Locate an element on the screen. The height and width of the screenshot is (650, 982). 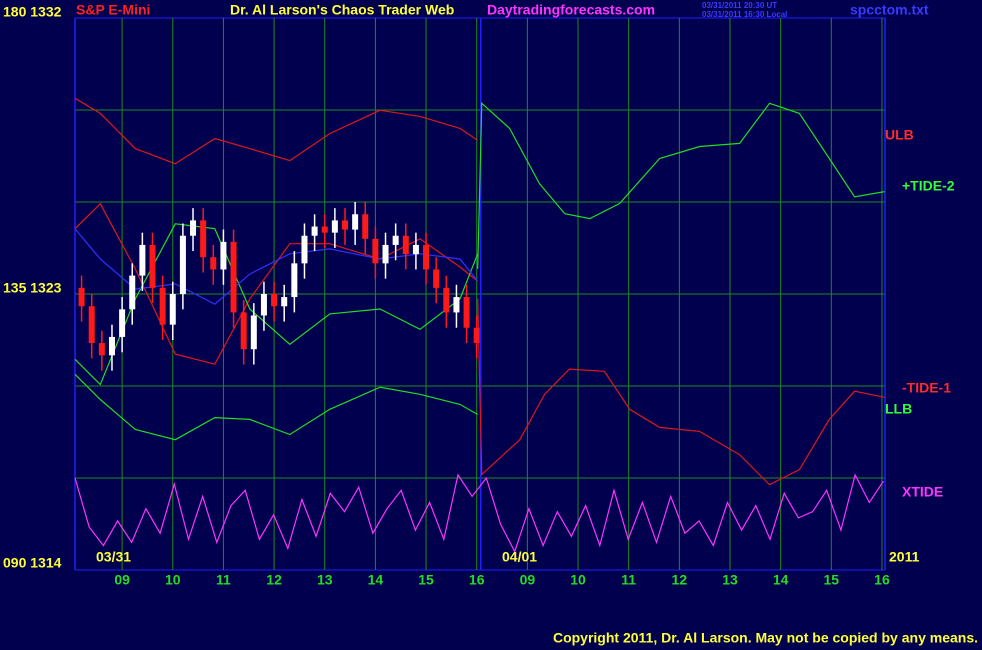
file-name: spcctom.txt is located at coordinates (889, 10).